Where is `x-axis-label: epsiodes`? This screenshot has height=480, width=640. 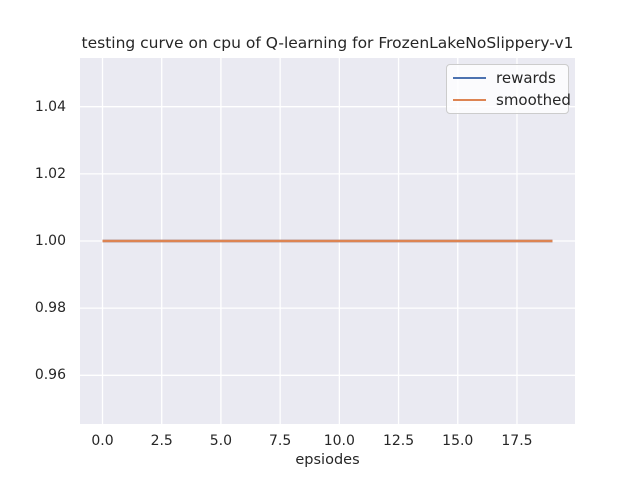 x-axis-label: epsiodes is located at coordinates (327, 460).